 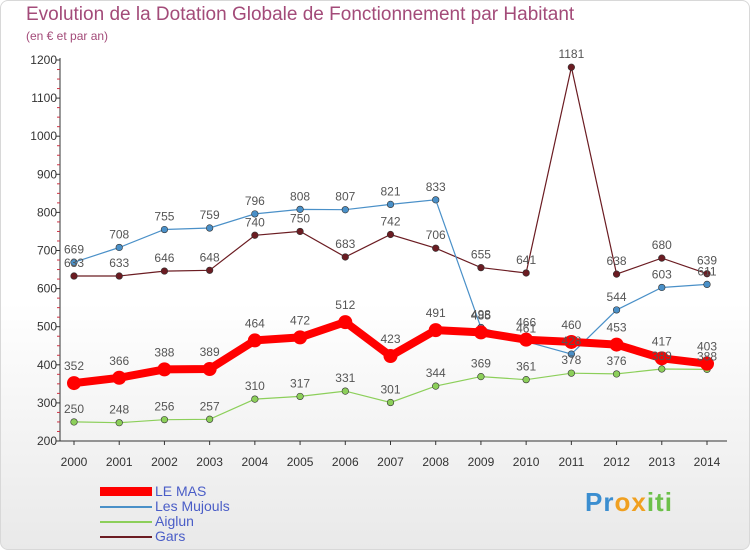 I want to click on data-label-aiglun: 248, so click(x=119, y=410).